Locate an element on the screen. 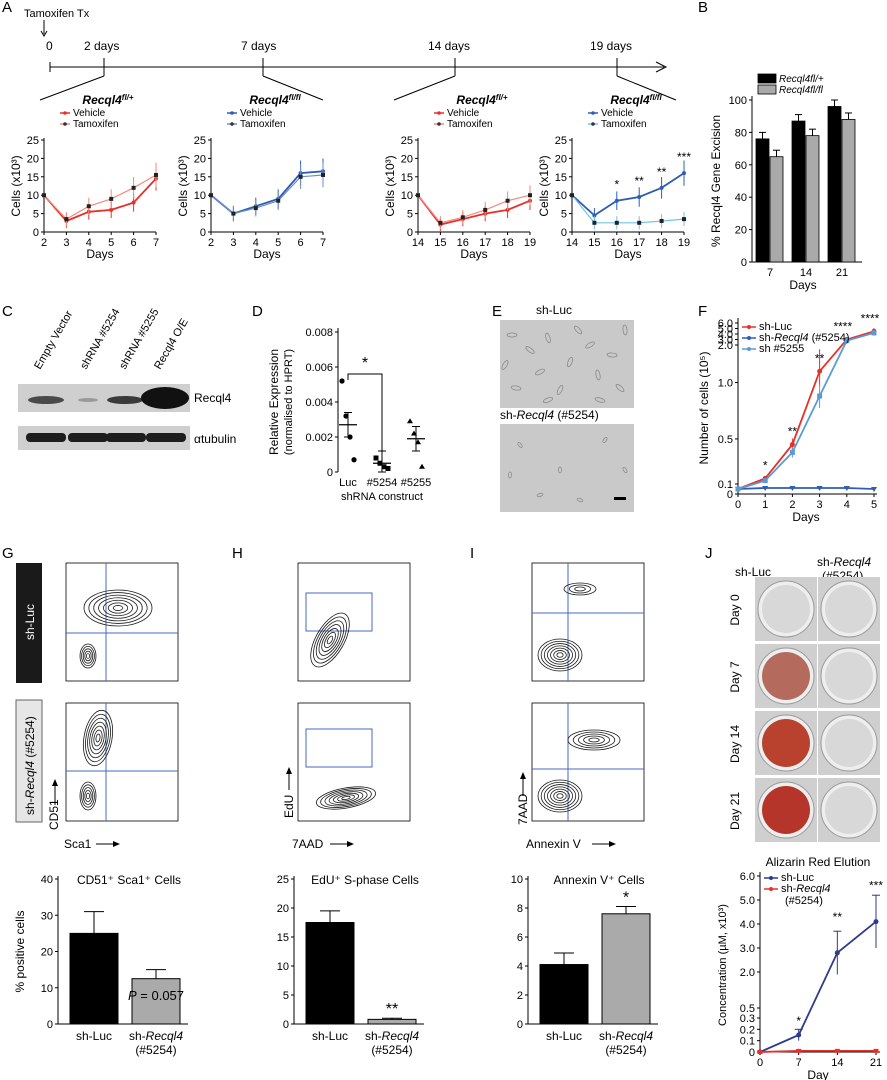 This screenshot has width=887, height=1080. x-tick-label: 16 is located at coordinates (617, 243).